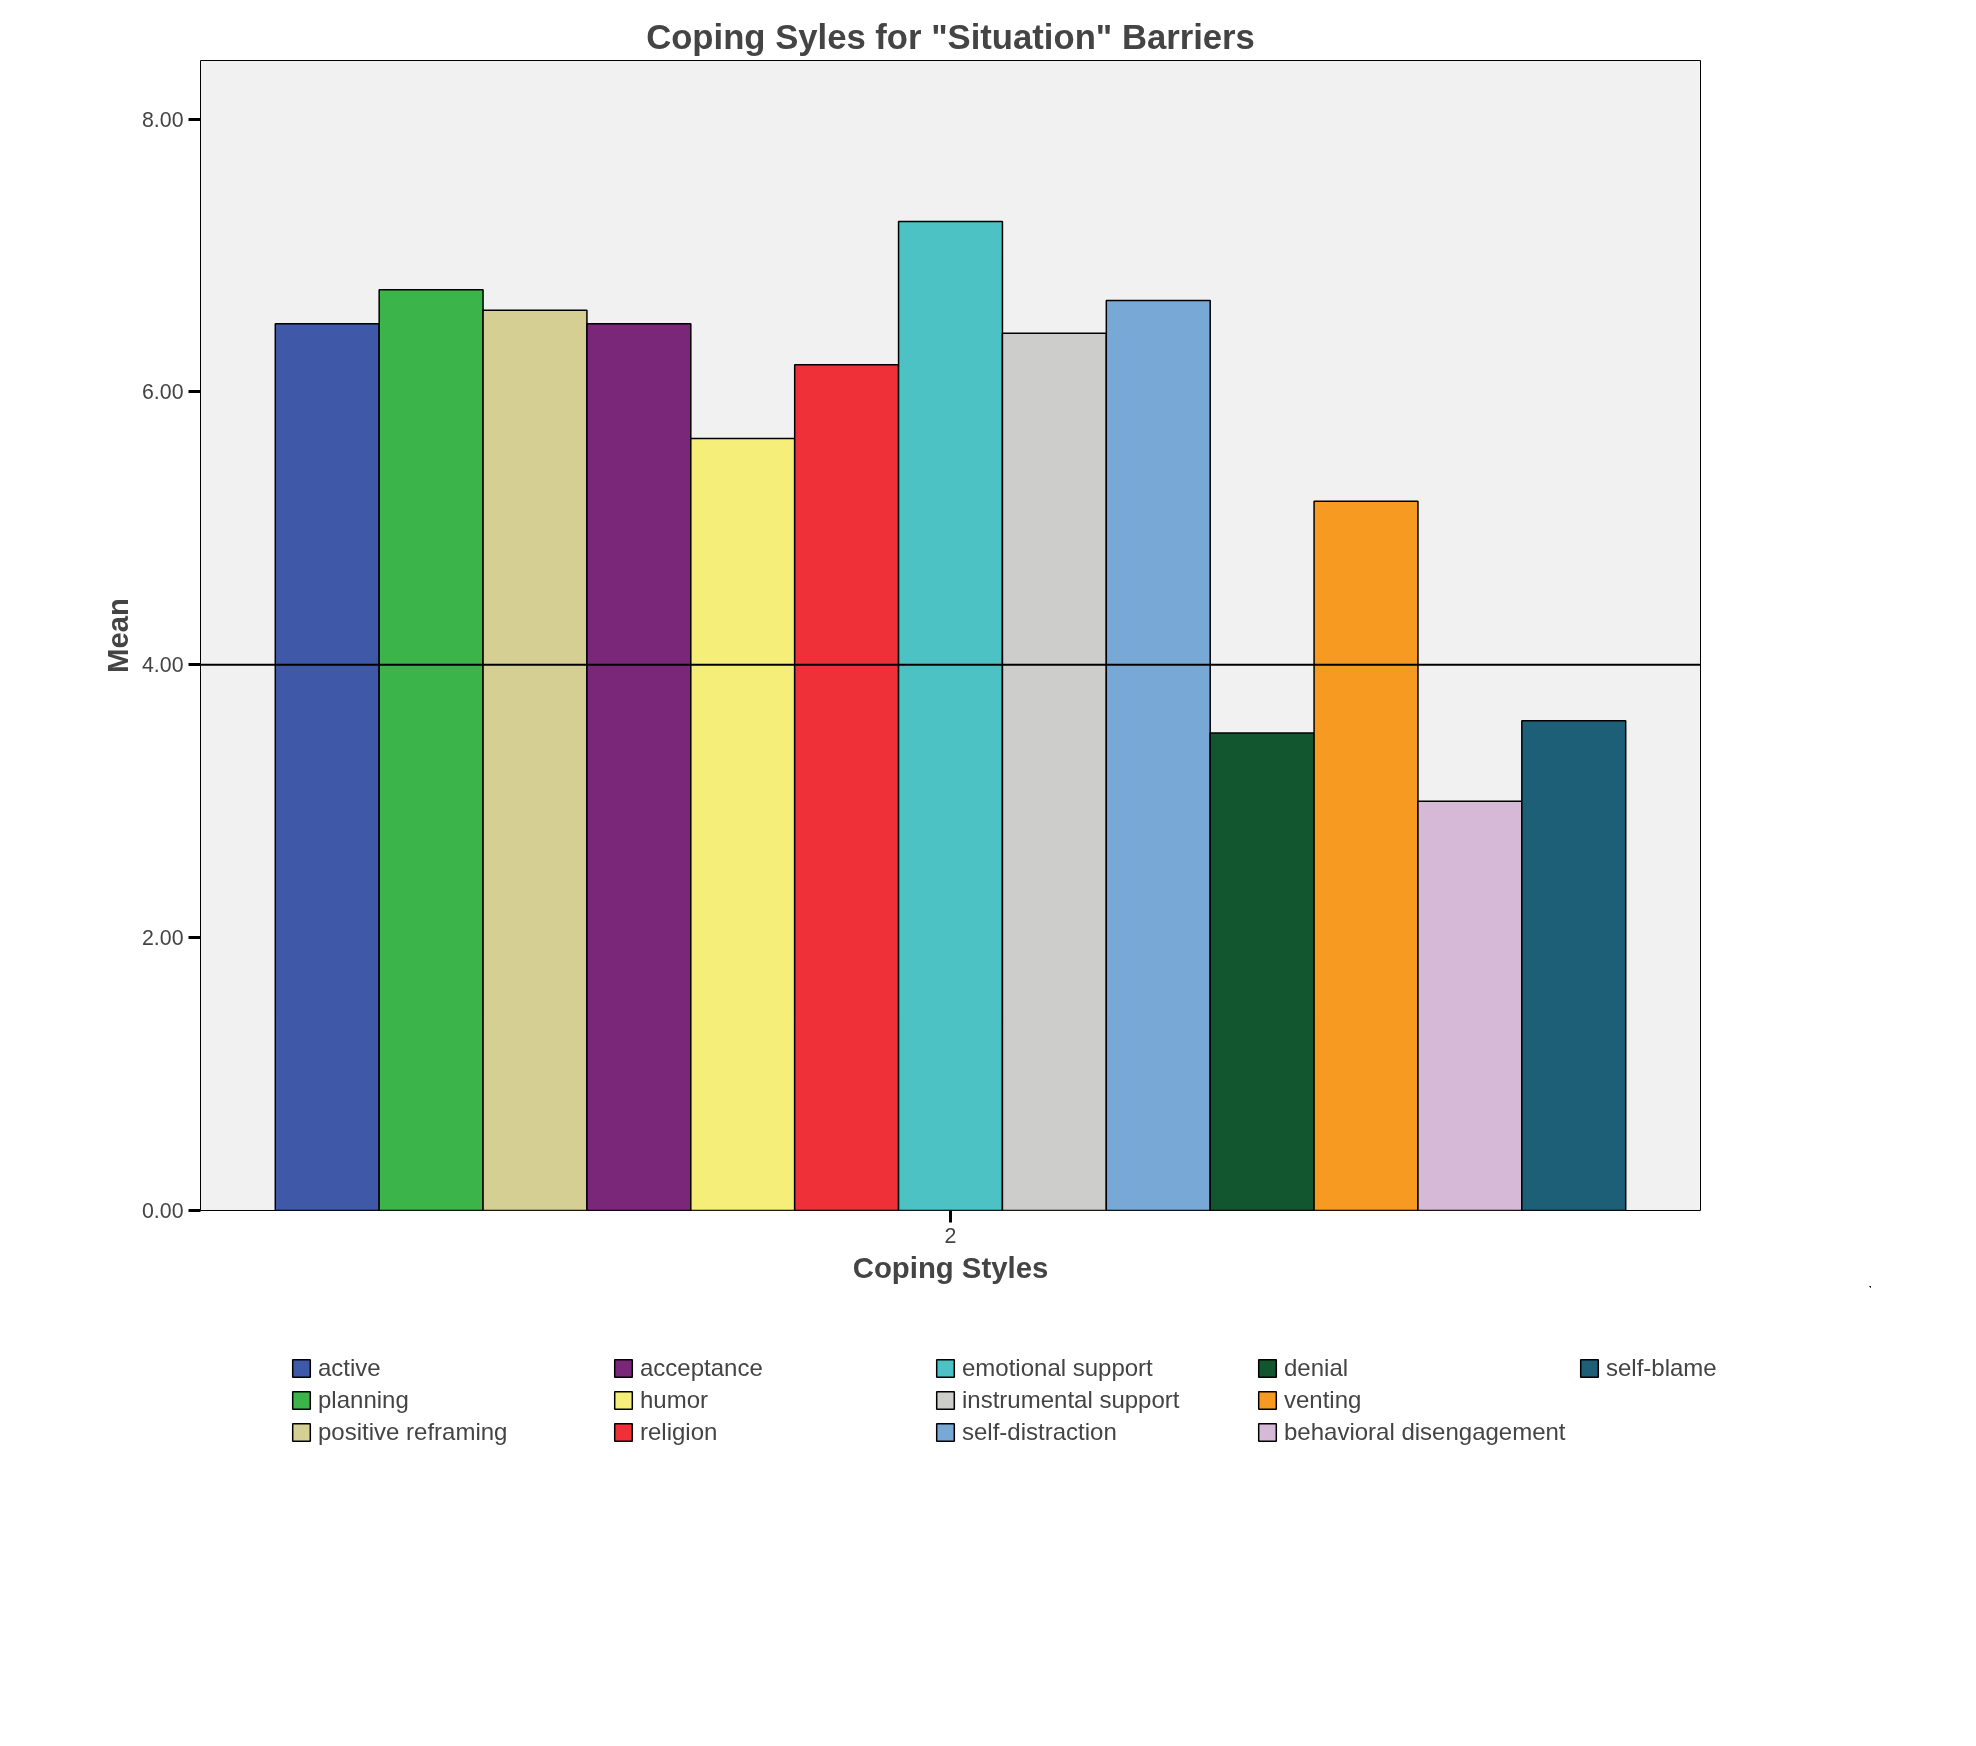 Image resolution: width=1976 pixels, height=1746 pixels. What do you see at coordinates (162, 665) in the screenshot?
I see `y-tick-label: 4.00` at bounding box center [162, 665].